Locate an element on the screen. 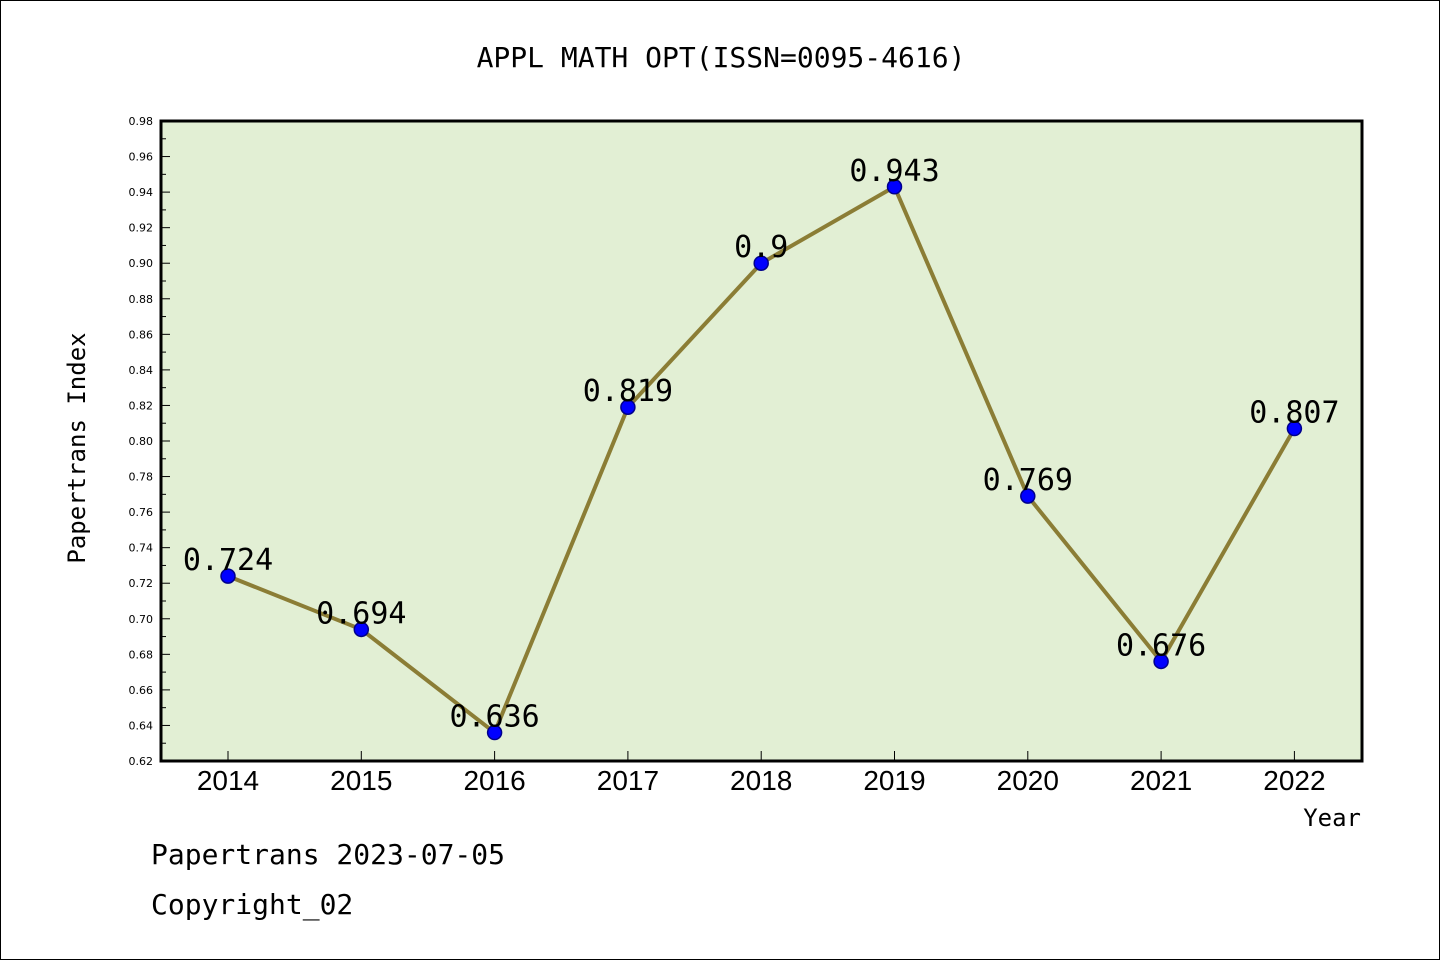 The height and width of the screenshot is (961, 1440). y-tick-label: 0.78 is located at coordinates (141, 477).